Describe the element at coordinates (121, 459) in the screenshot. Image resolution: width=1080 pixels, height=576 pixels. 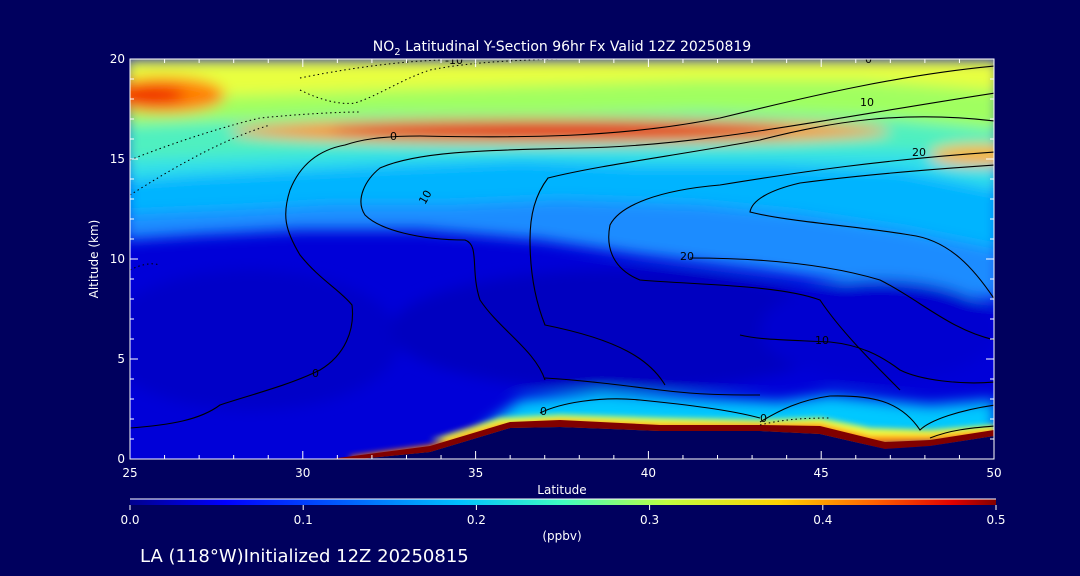
I see `y-tick-label: 0` at that location.